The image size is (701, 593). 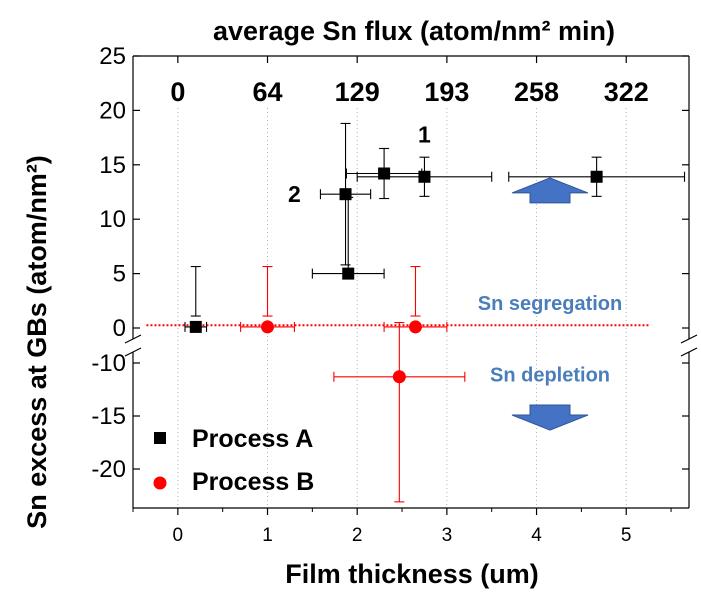 What do you see at coordinates (112, 165) in the screenshot?
I see `y-tick-label: 15` at bounding box center [112, 165].